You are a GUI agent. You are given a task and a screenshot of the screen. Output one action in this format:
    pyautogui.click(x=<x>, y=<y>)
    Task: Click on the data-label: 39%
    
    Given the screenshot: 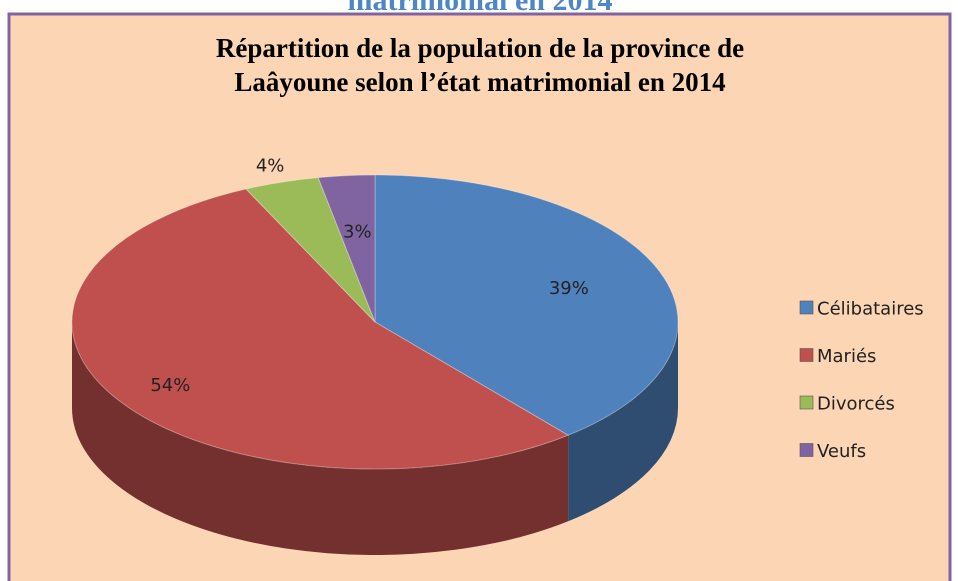 What is the action you would take?
    pyautogui.click(x=569, y=288)
    